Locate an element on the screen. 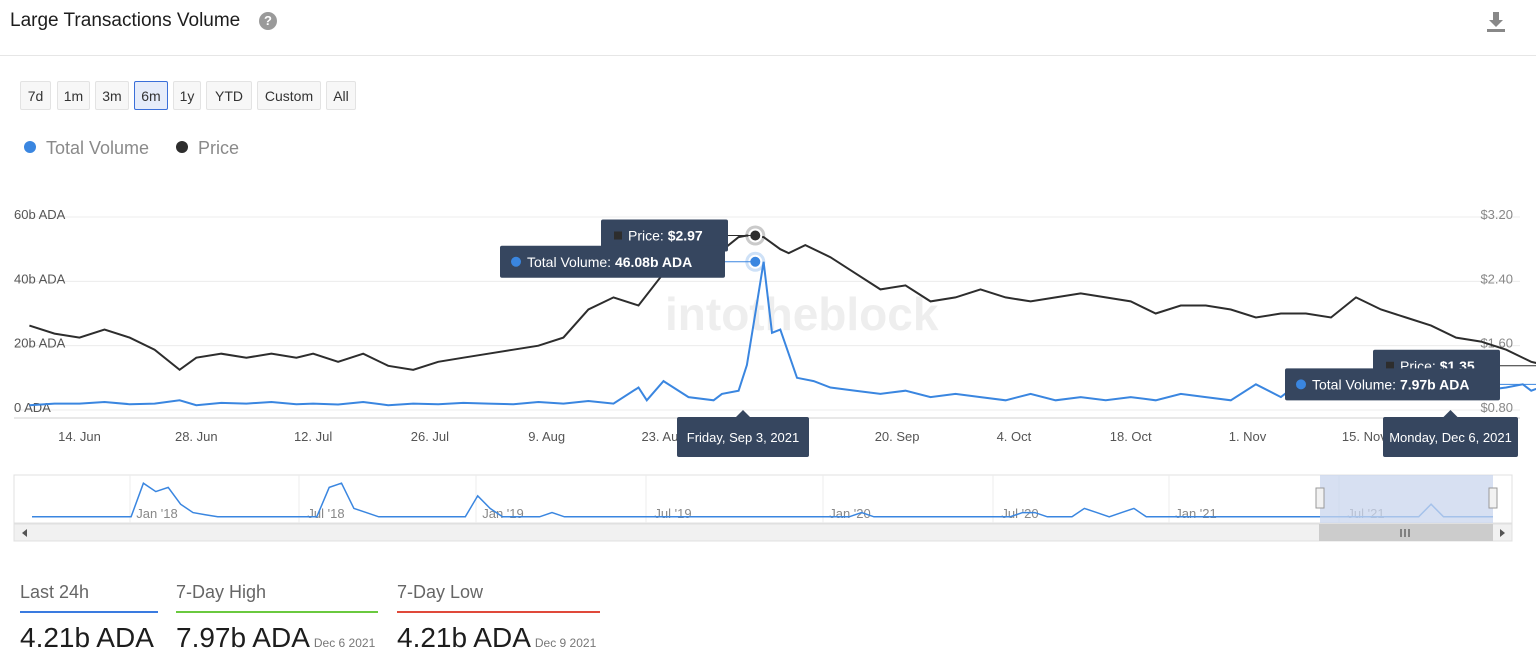 This screenshot has height=669, width=1536. navigator-series-line is located at coordinates (762, 500).